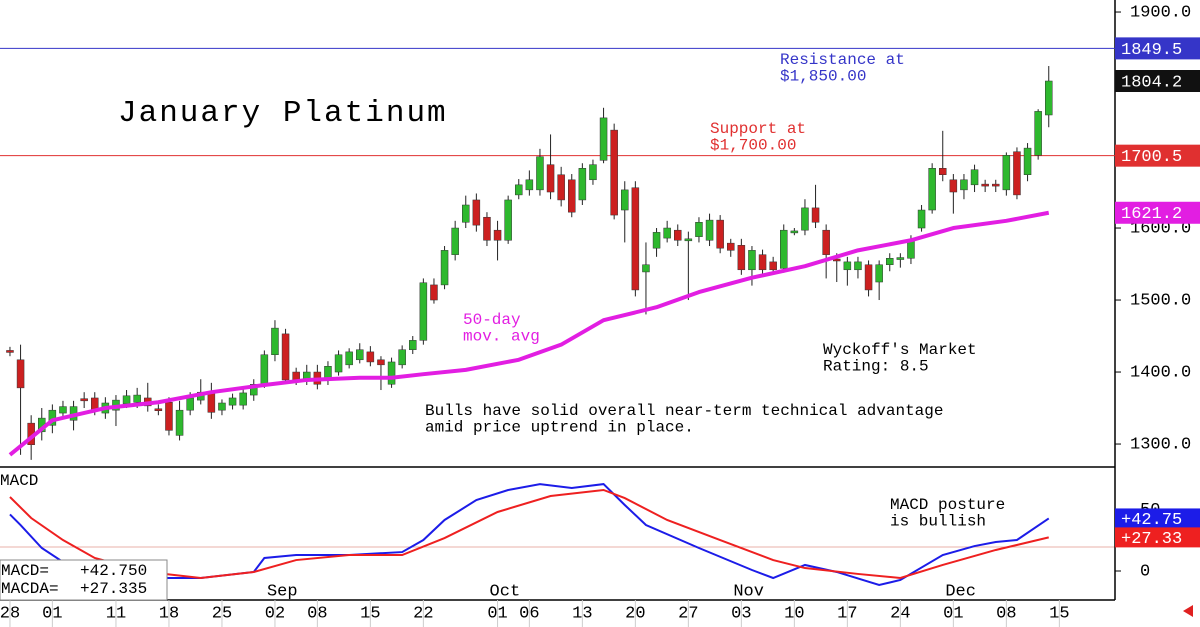  I want to click on x-tick-label: 11, so click(116, 613).